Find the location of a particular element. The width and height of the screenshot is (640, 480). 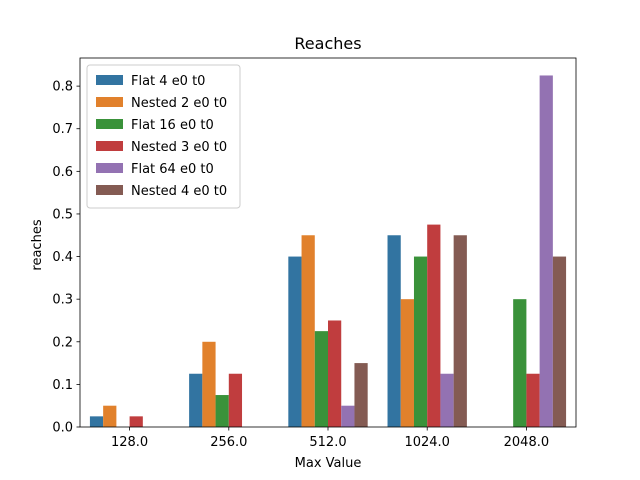

legend-label: Flat 4 e0 t0 is located at coordinates (168, 81).